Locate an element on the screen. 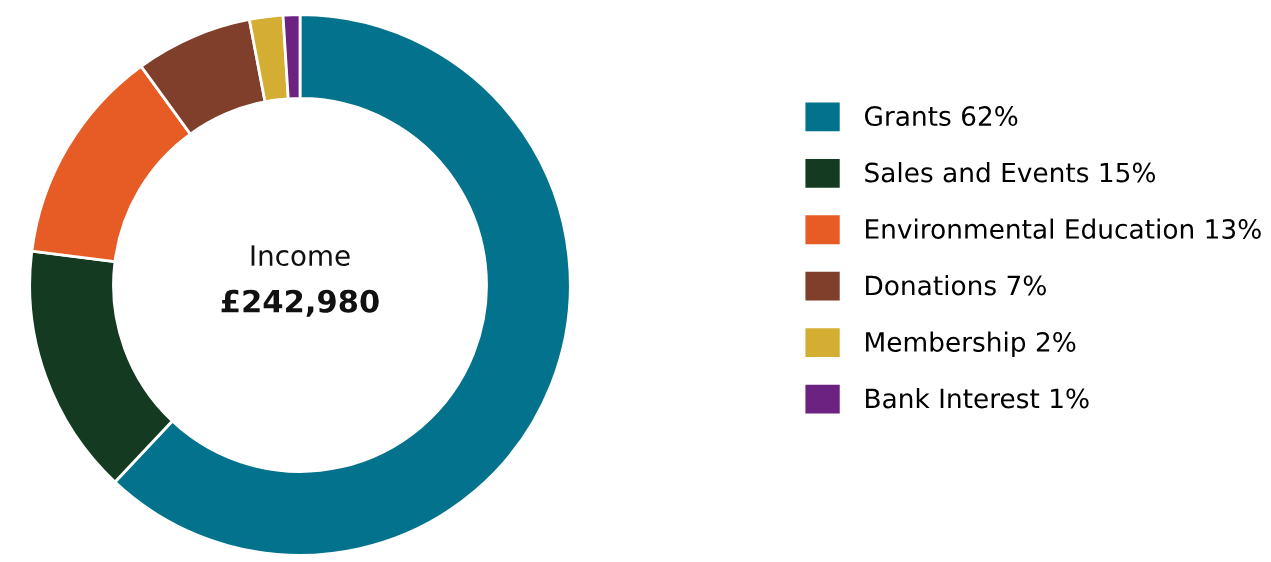  legend-label: Environmental Education 13% is located at coordinates (1063, 228).